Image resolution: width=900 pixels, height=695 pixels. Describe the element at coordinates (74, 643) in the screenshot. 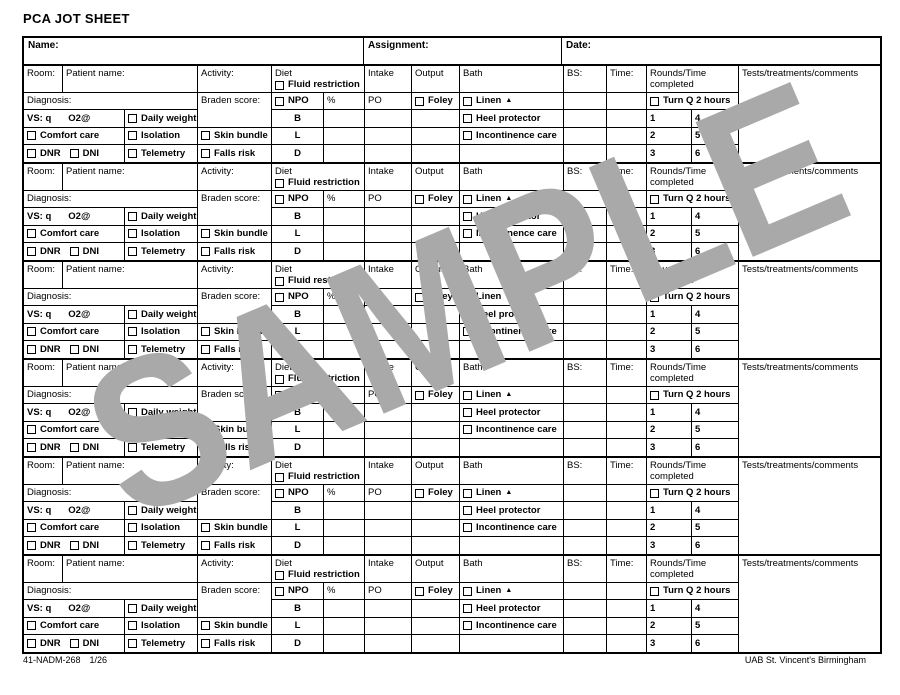

I see `dni-checkbox` at that location.